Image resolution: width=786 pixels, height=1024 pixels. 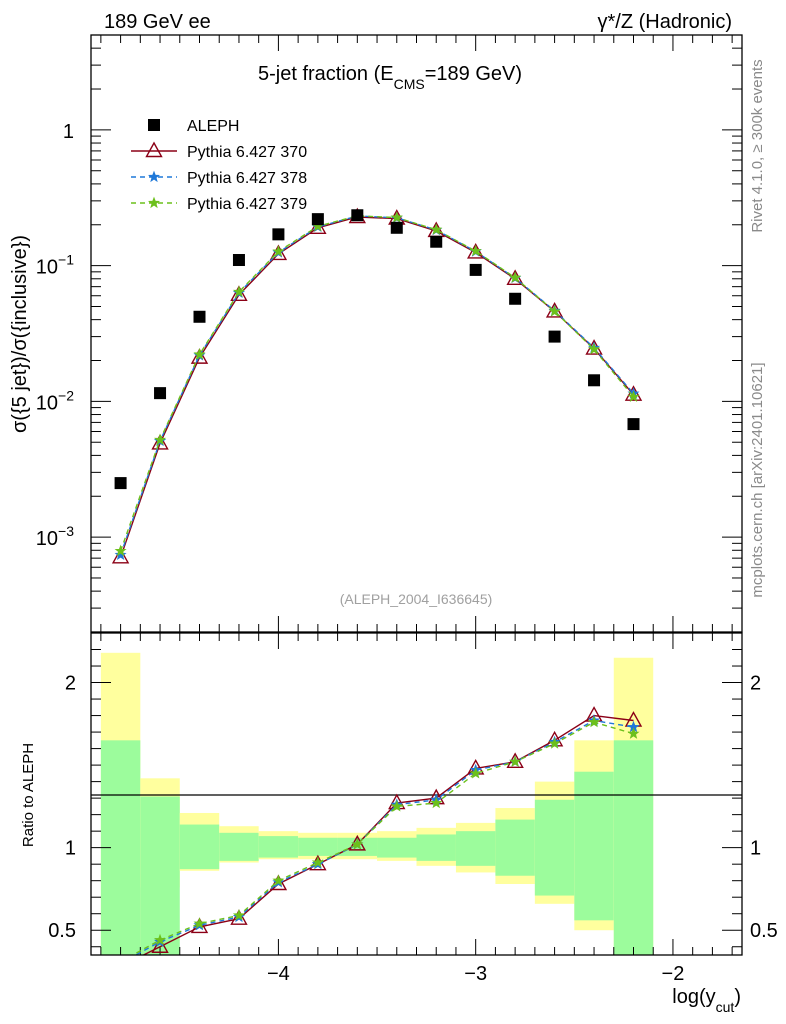 What do you see at coordinates (326, 74) in the screenshot?
I see `chart-title-prefix: 5-jet fraction (E` at bounding box center [326, 74].